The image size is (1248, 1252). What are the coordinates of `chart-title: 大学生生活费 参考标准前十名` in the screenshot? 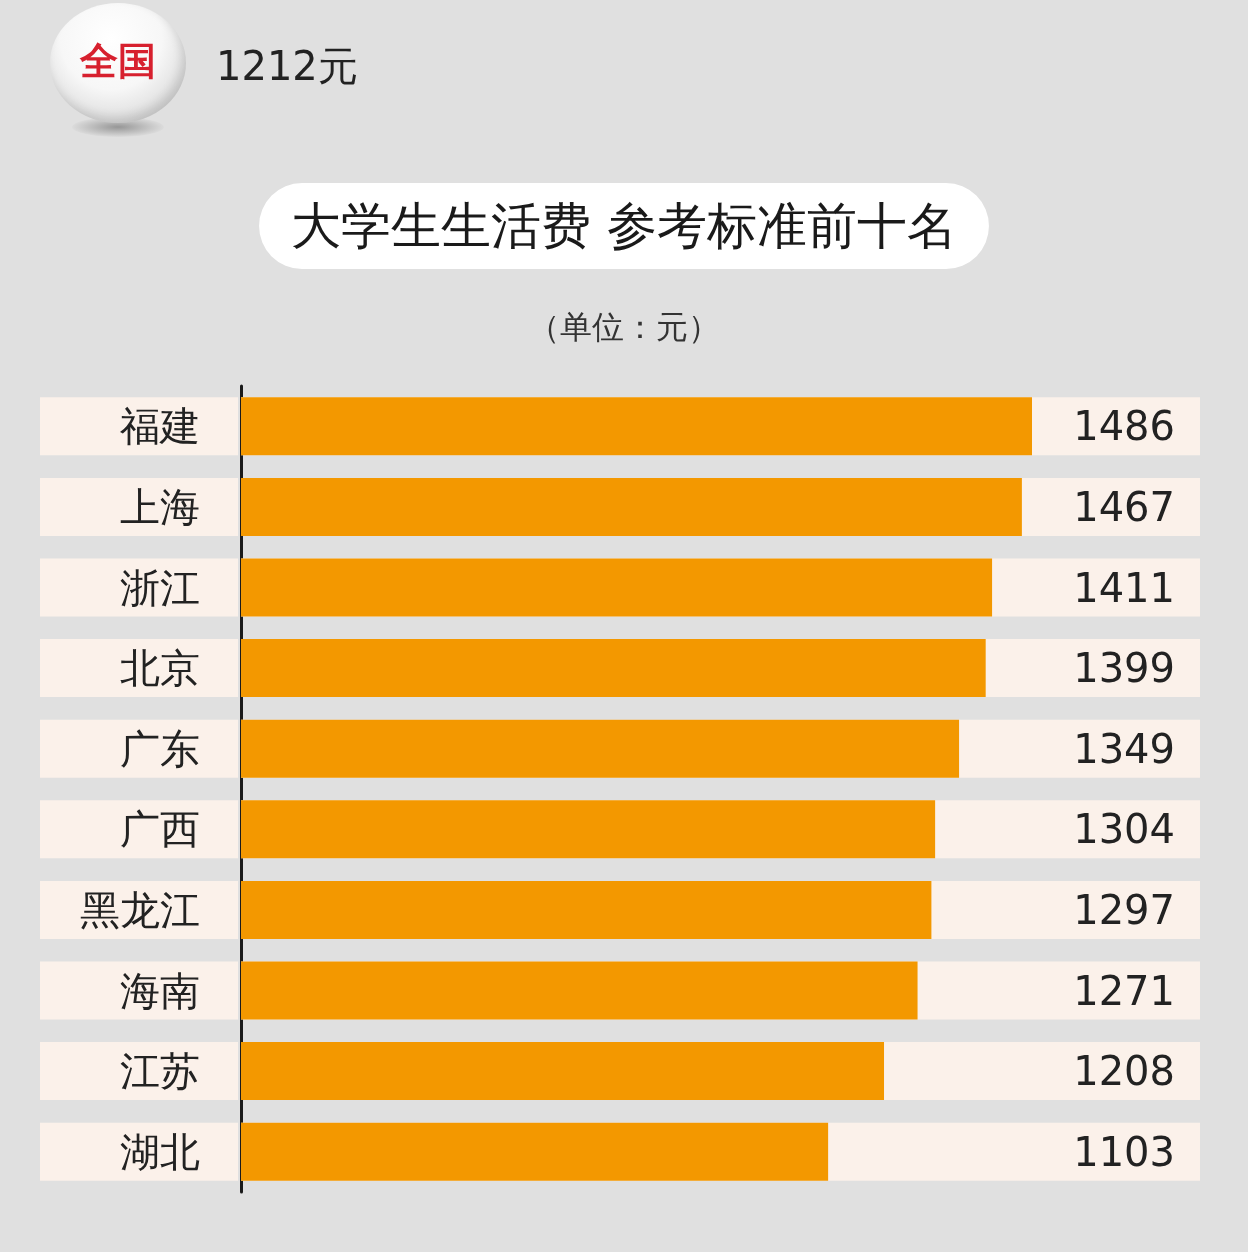 It's located at (624, 226).